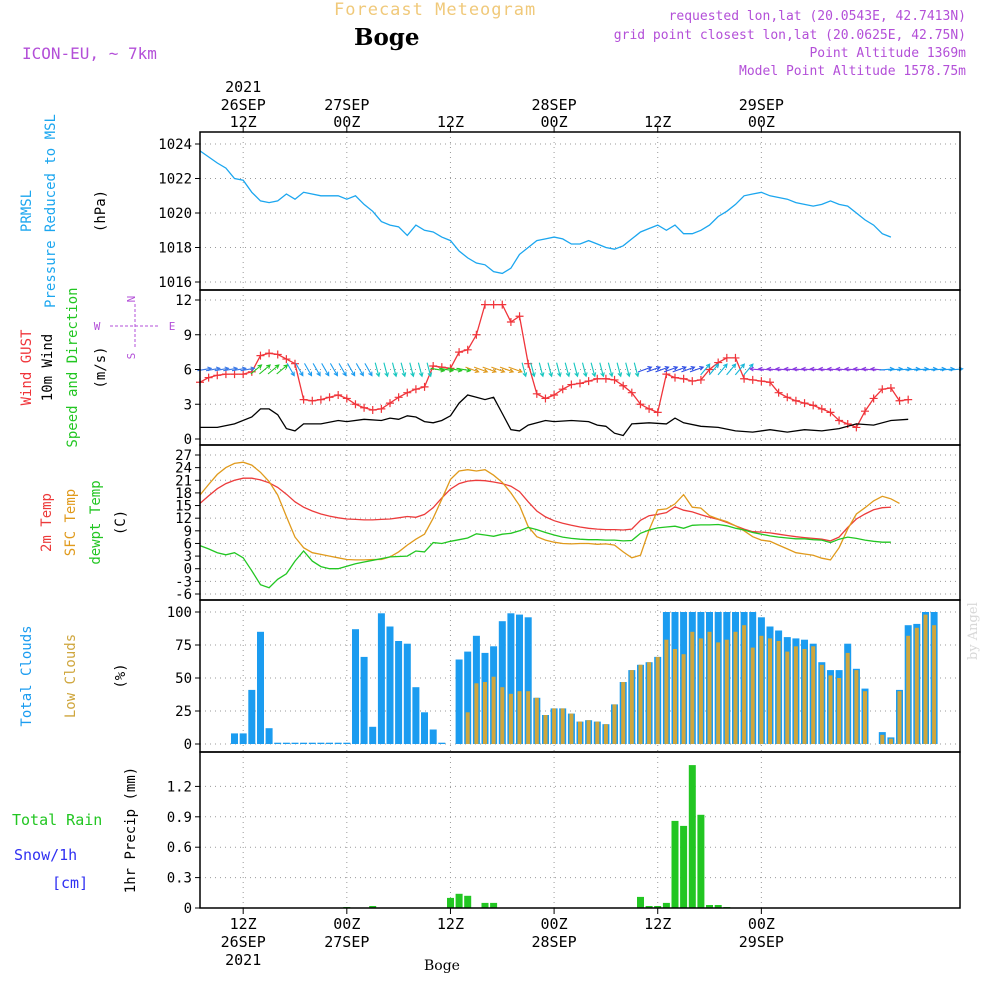 This screenshot has width=1000, height=1000. What do you see at coordinates (188, 405) in the screenshot?
I see `y-tick-label: 3` at bounding box center [188, 405].